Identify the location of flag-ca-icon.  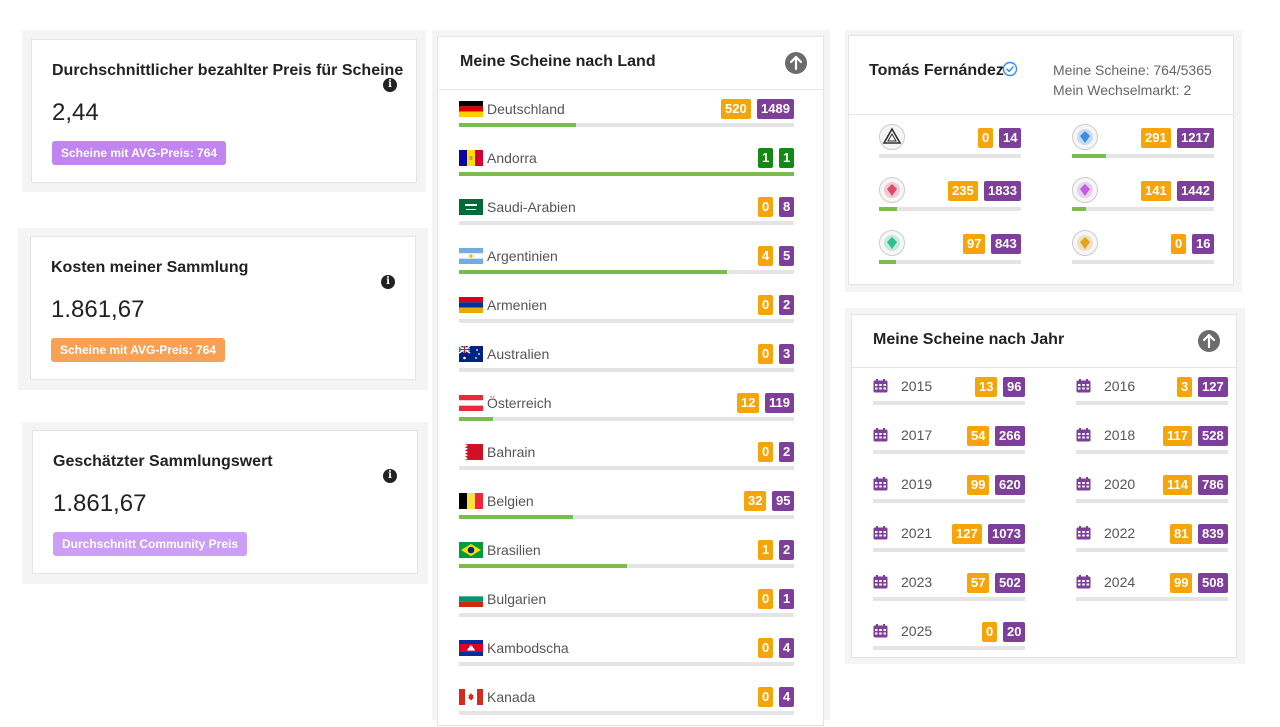
(471, 697).